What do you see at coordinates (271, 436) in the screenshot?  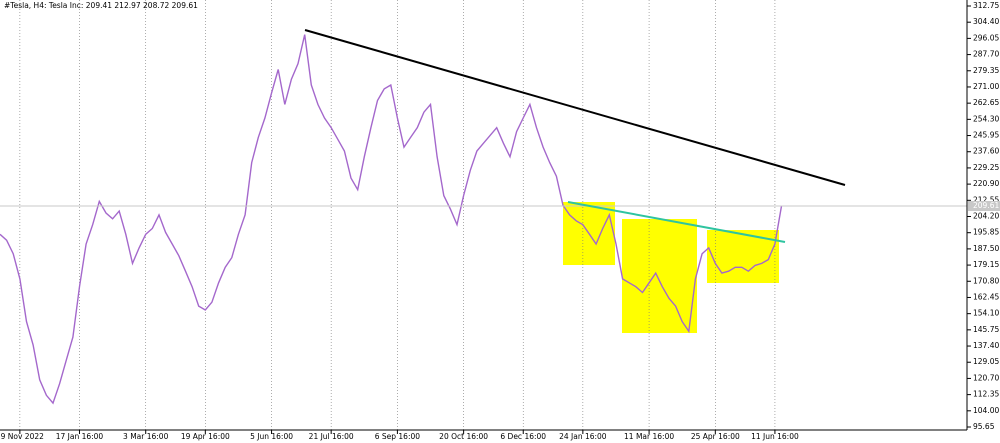 I see `x-tick-label: 5 Jun 16:00` at bounding box center [271, 436].